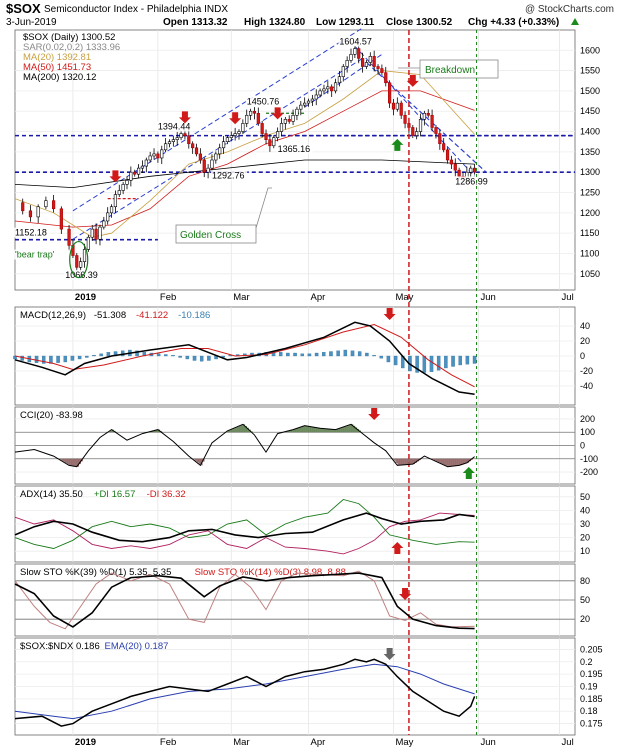 Image resolution: width=620 pixels, height=750 pixels. I want to click on y-tick-label: 1400, so click(590, 132).